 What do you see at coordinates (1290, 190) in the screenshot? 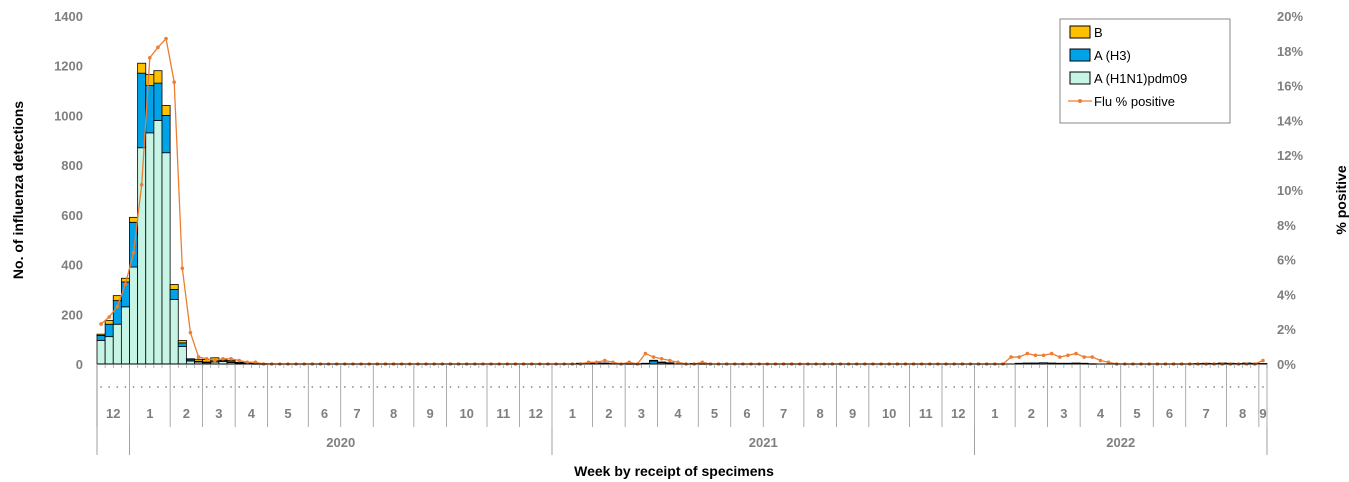
I see `y2-tick-label: 10%` at bounding box center [1290, 190].